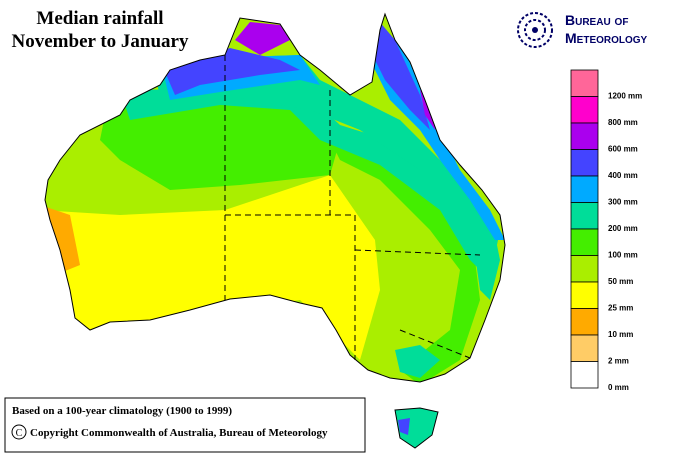 This screenshot has height=458, width=680. What do you see at coordinates (623, 228) in the screenshot?
I see `legend-label: 200 mm` at bounding box center [623, 228].